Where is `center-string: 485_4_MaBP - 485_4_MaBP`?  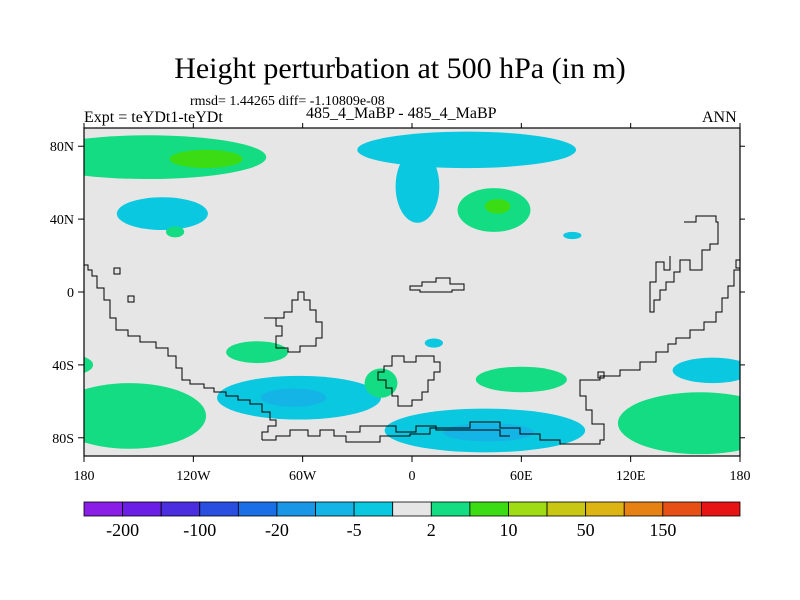
center-string: 485_4_MaBP - 485_4_MaBP is located at coordinates (401, 113).